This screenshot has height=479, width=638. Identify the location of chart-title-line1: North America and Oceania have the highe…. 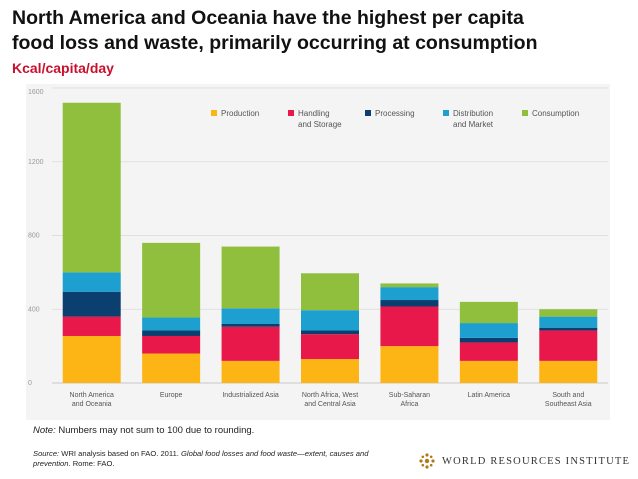
(268, 18).